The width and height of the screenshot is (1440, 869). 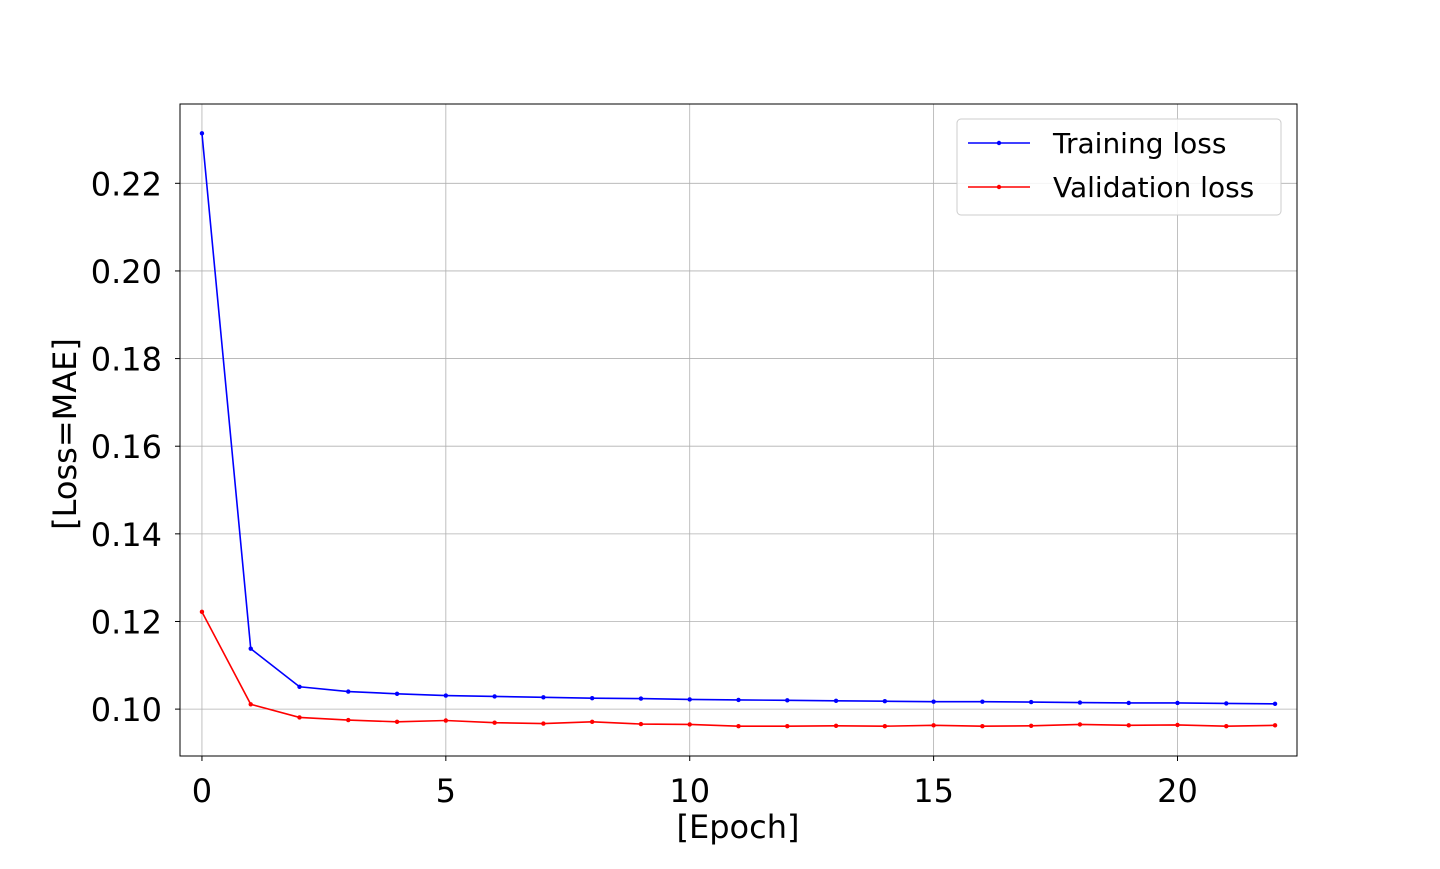 I want to click on y-tick-label: 0.22, so click(x=126, y=184).